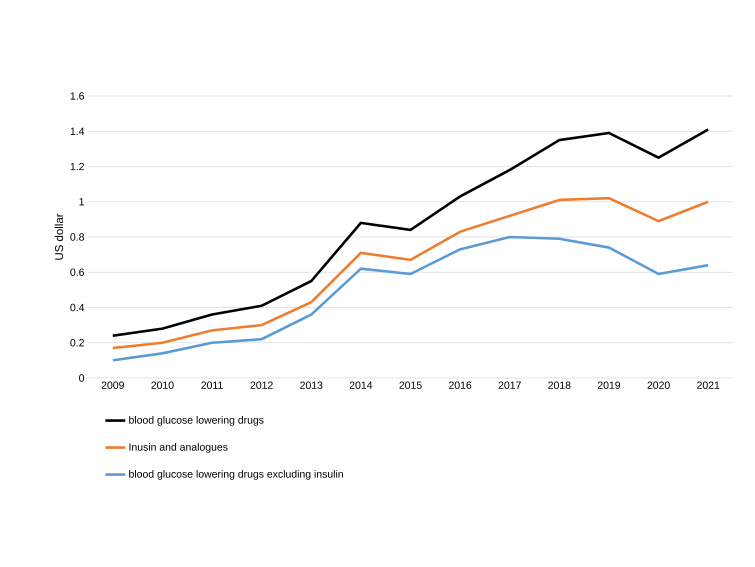  I want to click on y-tick-label: 1.2, so click(77, 166).